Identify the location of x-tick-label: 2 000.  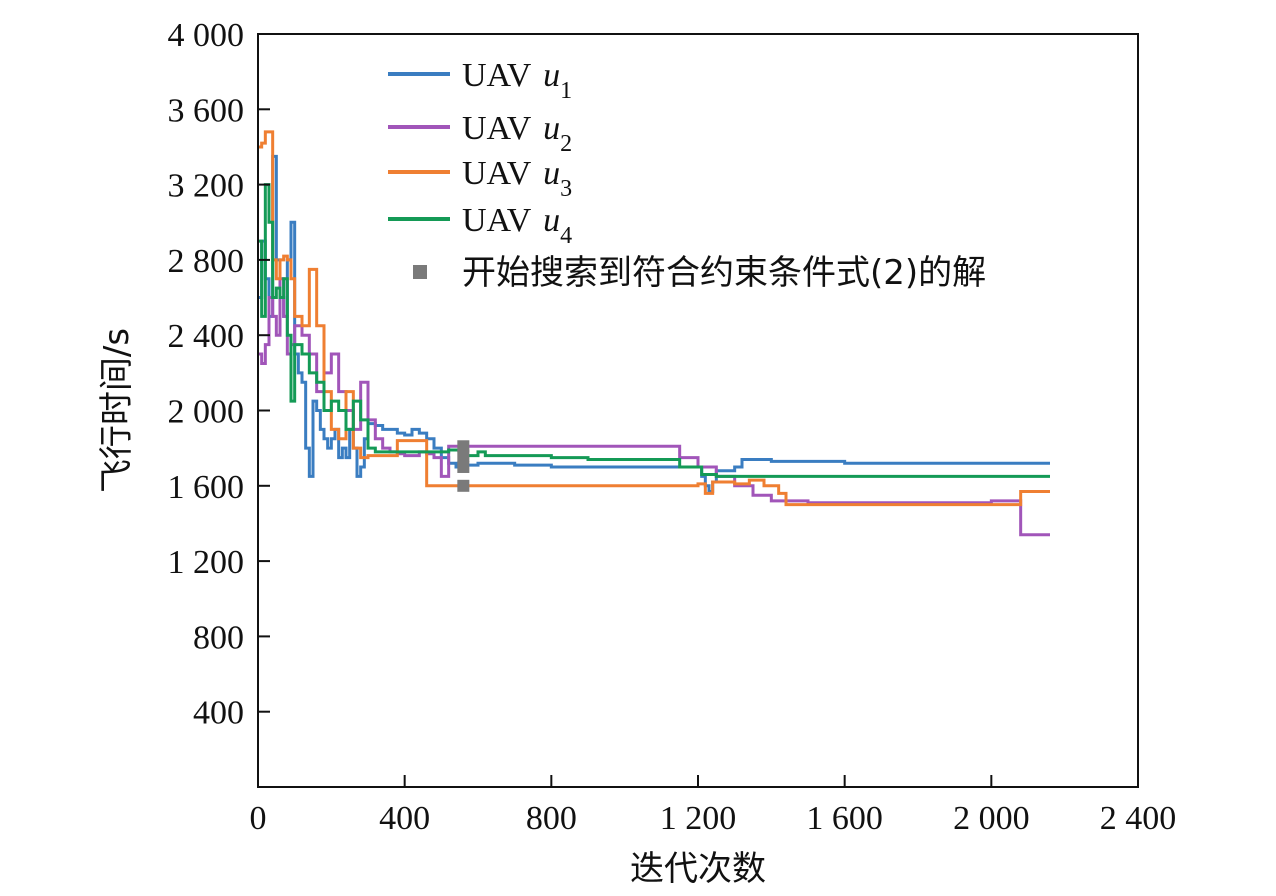
(991, 818).